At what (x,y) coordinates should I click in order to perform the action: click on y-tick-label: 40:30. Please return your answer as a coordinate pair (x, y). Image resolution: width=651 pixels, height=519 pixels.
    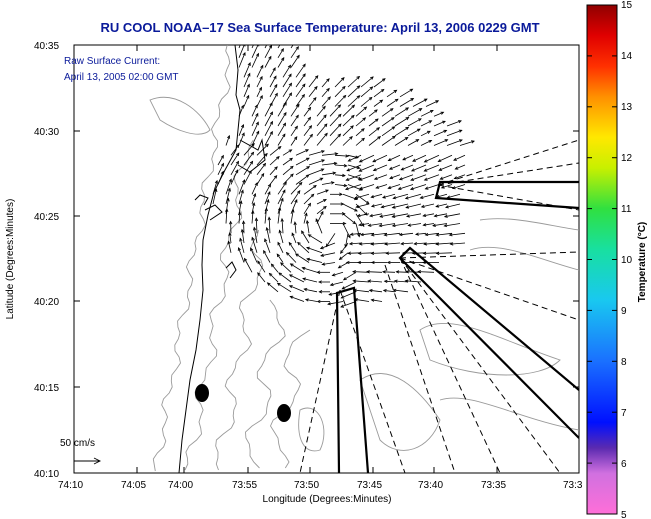
    Looking at the image, I should click on (46, 132).